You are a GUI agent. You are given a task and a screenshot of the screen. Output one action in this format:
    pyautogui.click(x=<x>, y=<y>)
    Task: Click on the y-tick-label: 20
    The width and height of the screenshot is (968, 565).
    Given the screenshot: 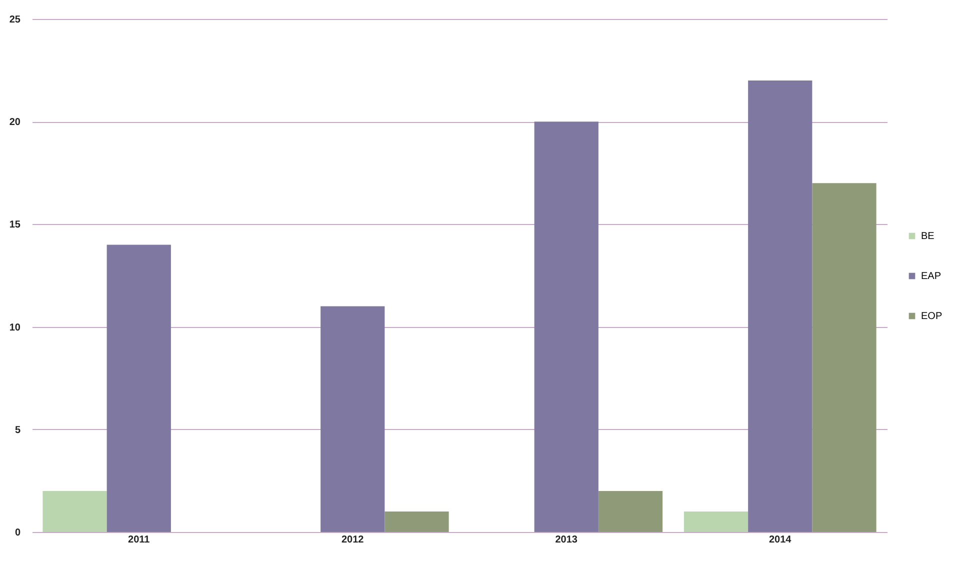 What is the action you would take?
    pyautogui.click(x=15, y=122)
    